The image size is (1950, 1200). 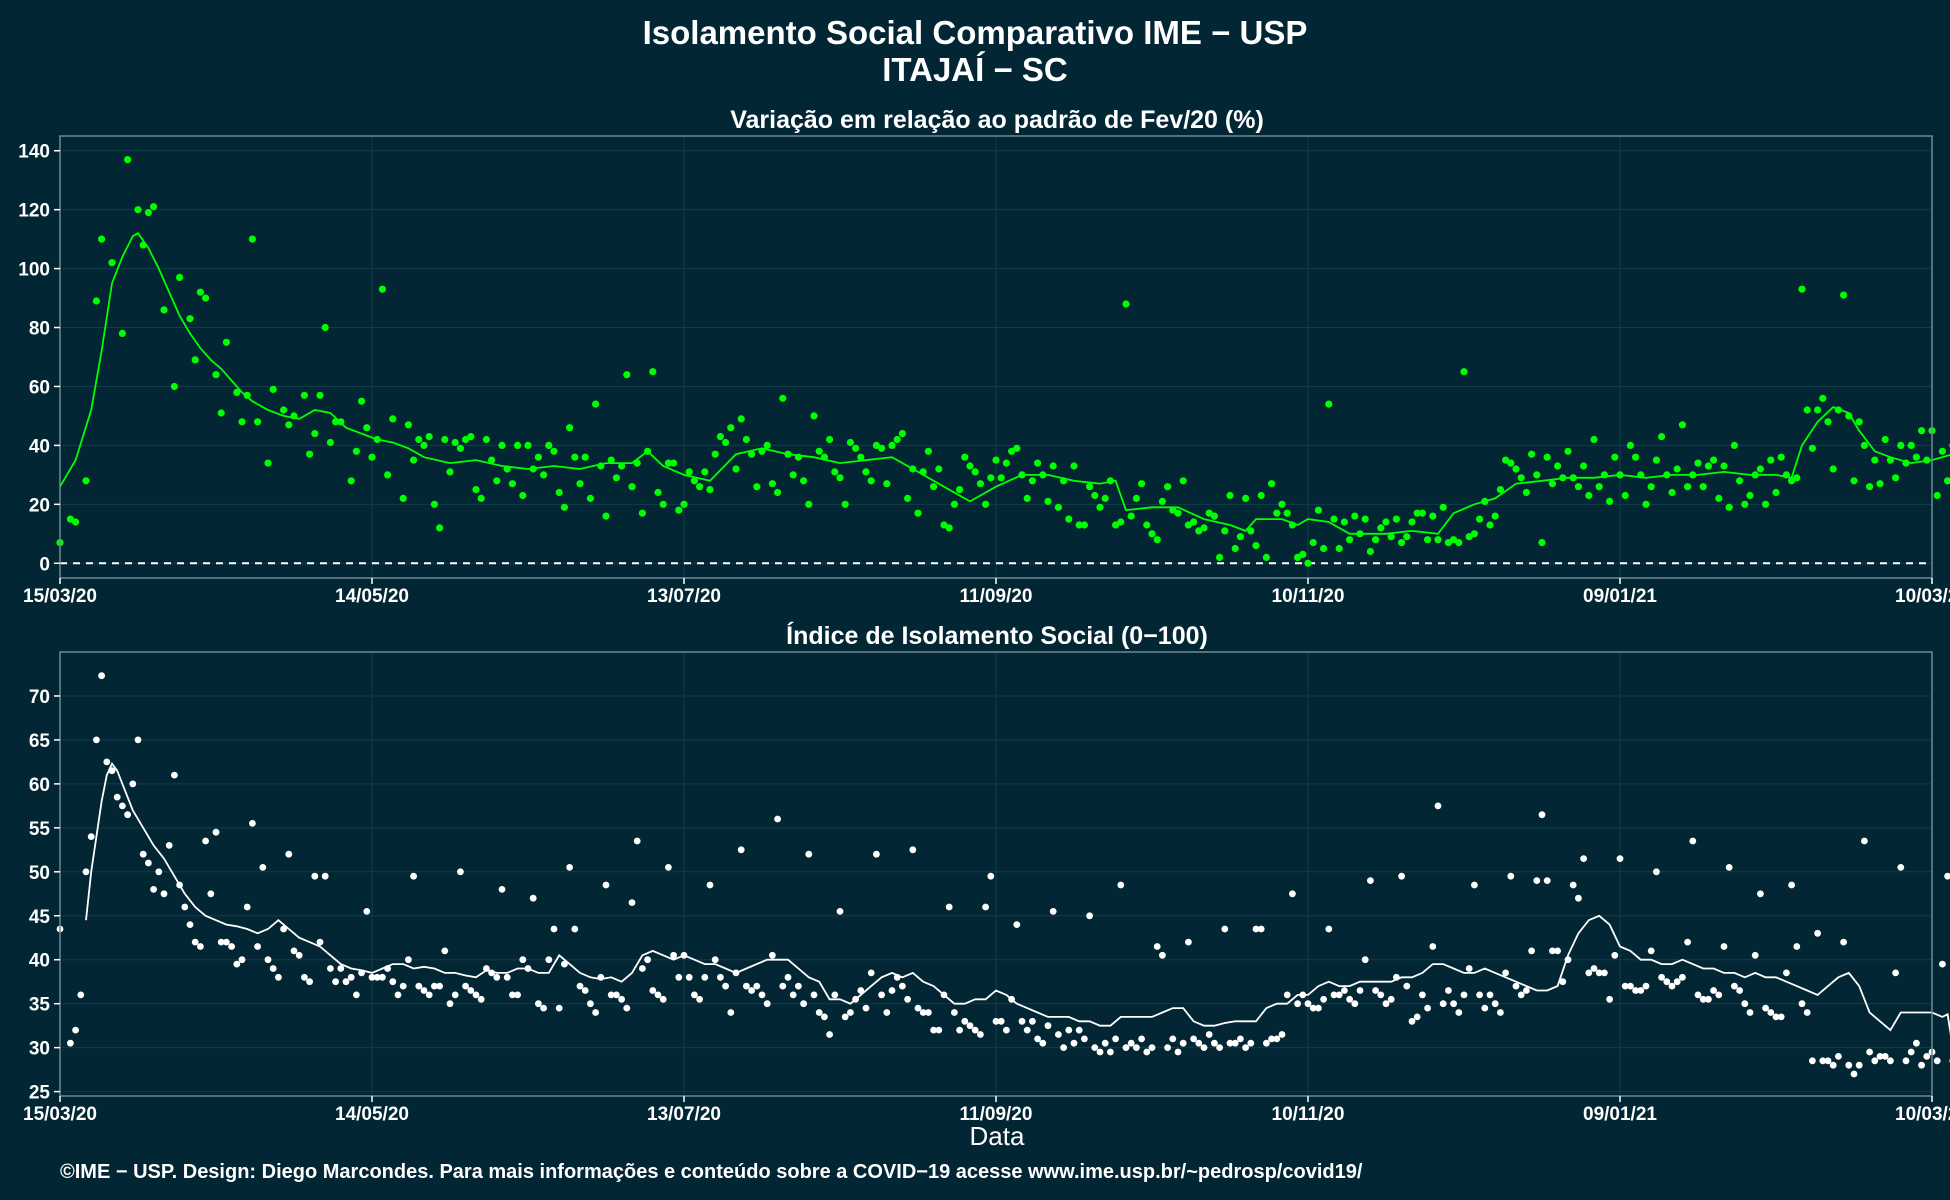 What do you see at coordinates (40, 1093) in the screenshot?
I see `bottom-y-tick-label: 25` at bounding box center [40, 1093].